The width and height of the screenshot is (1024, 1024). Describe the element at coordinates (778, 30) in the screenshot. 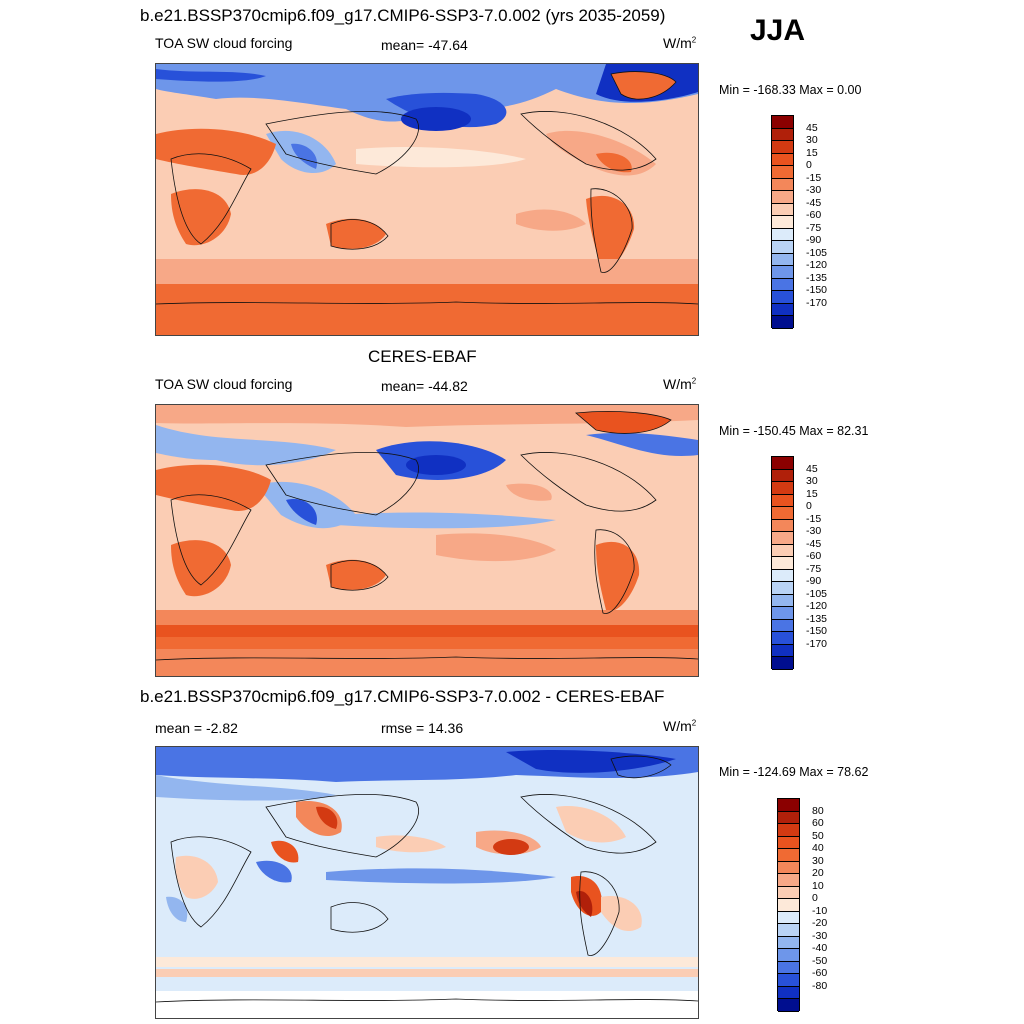

I see `season-label: JJA` at that location.